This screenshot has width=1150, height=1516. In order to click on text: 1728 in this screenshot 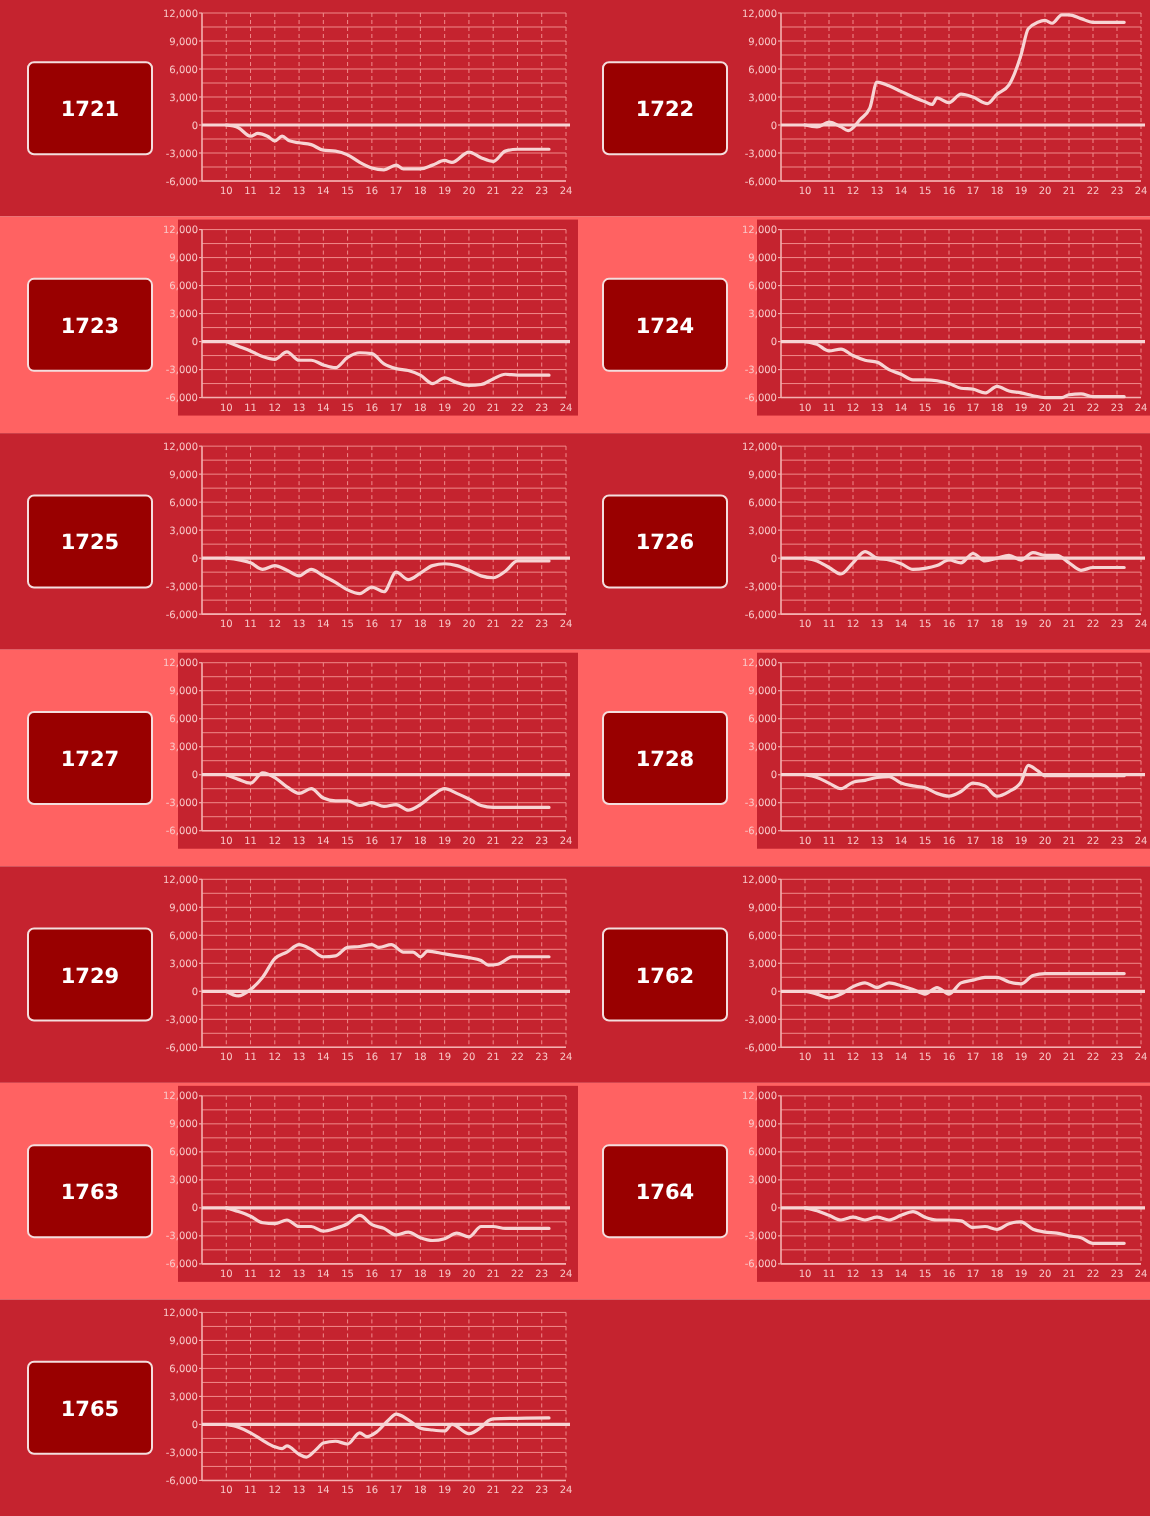, I will do `click(665, 760)`.